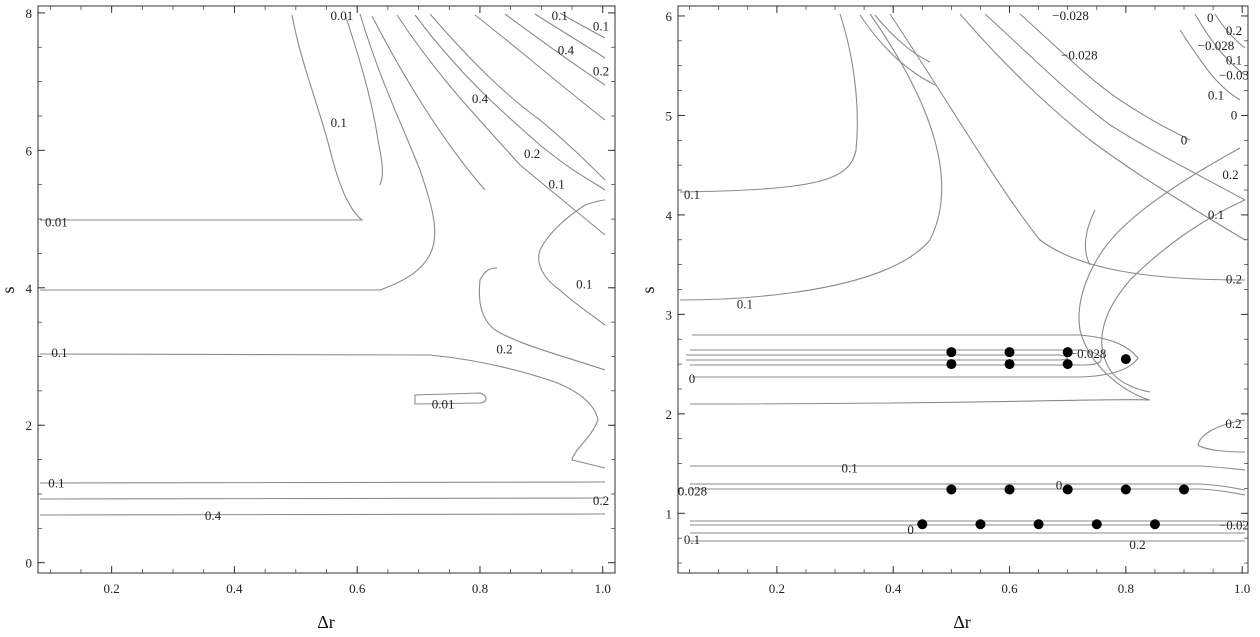  I want to click on left-y-tick-label: 4, so click(29, 288).